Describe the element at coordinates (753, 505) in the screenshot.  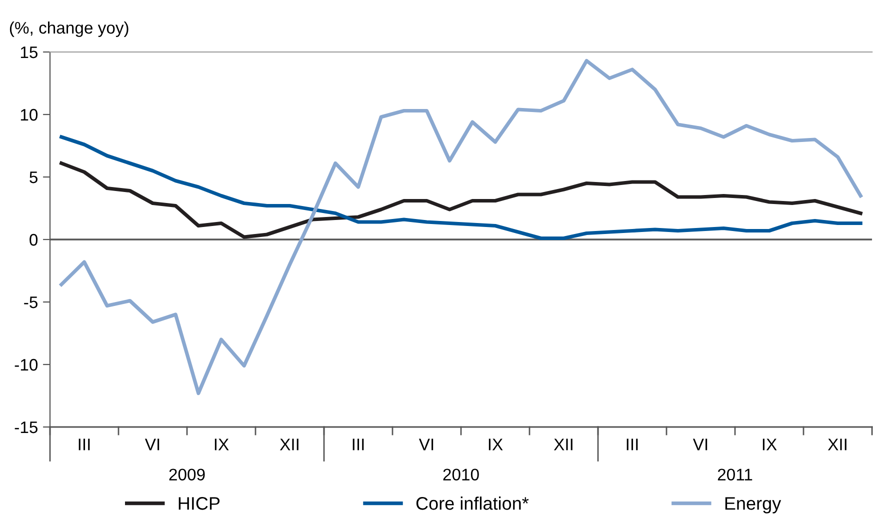
I see `legend-label: Energy` at that location.